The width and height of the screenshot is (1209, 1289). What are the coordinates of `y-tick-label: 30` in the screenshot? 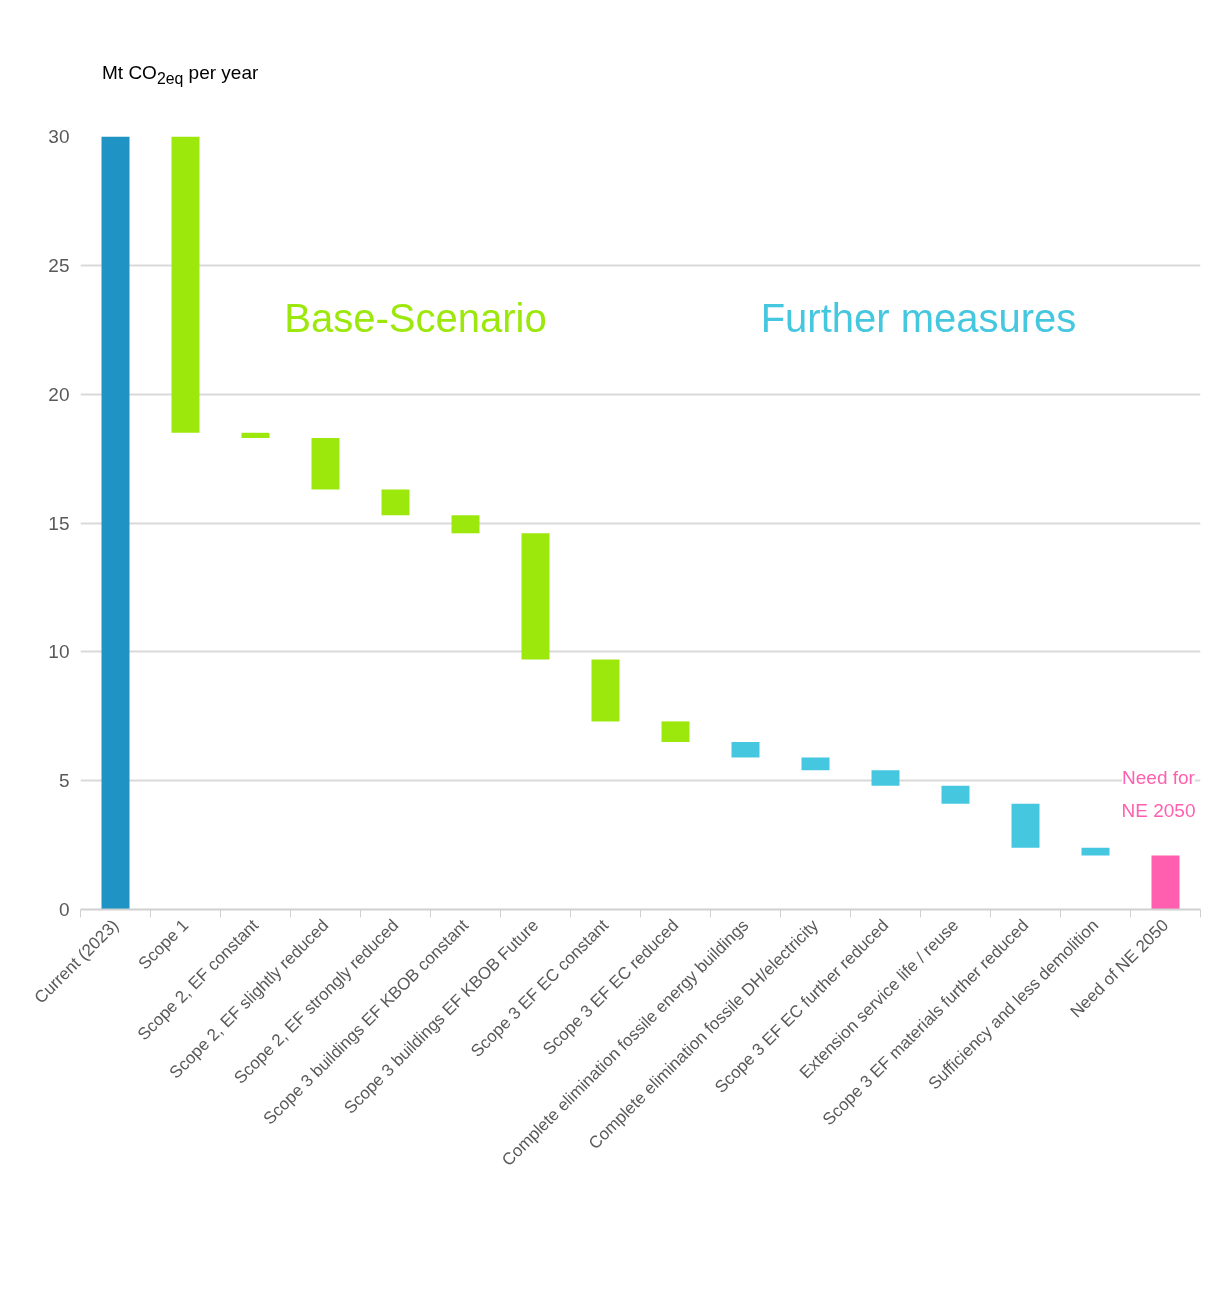 It's located at (59, 136).